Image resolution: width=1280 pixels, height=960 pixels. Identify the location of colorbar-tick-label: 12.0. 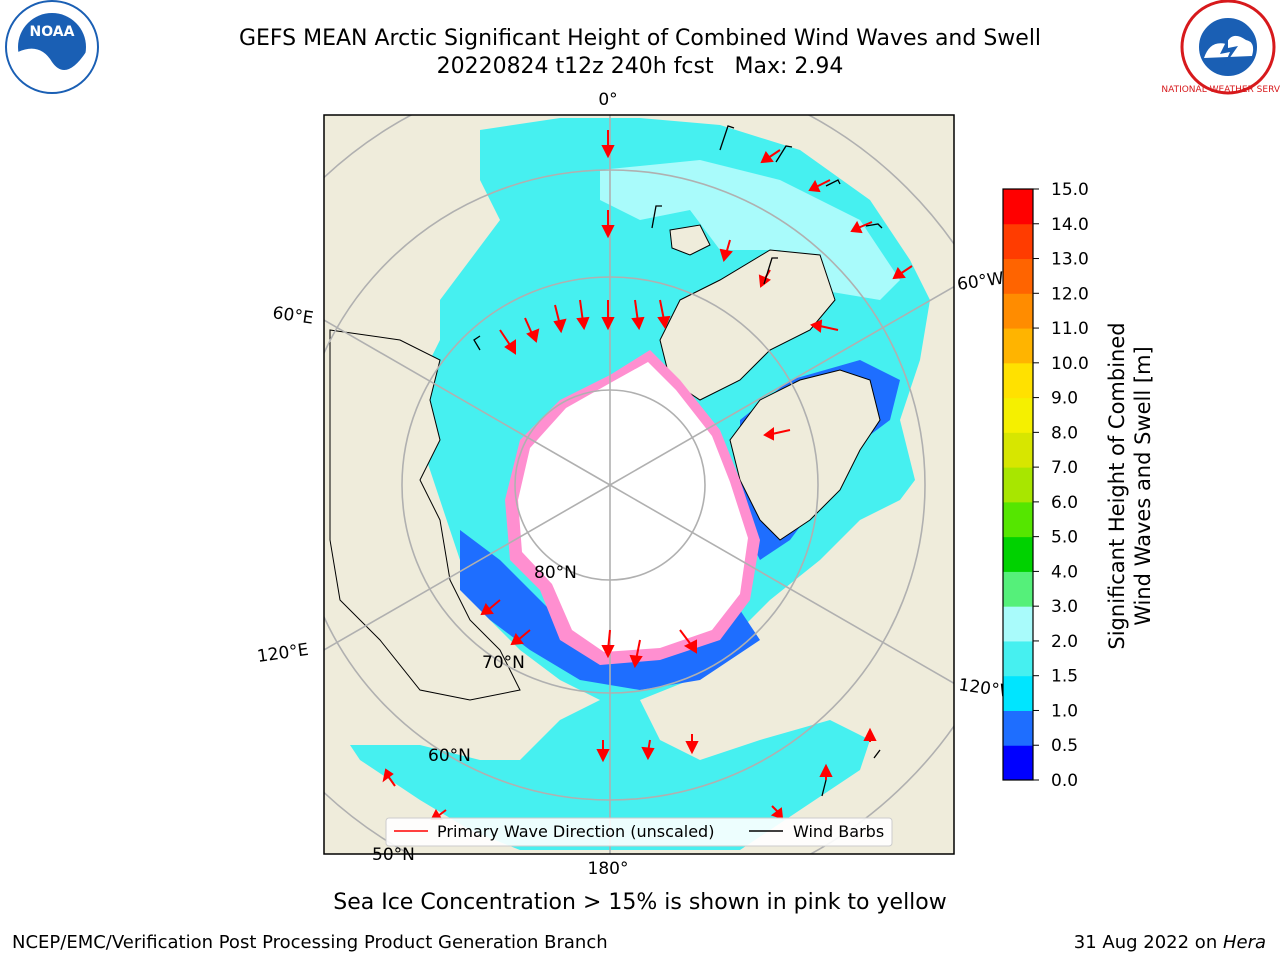
(1070, 294).